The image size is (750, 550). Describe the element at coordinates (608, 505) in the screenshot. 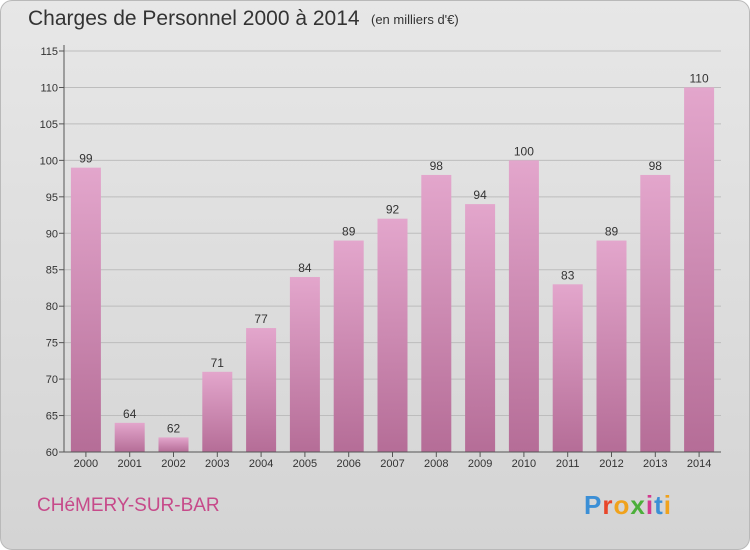

I see `logo-letter: r` at that location.